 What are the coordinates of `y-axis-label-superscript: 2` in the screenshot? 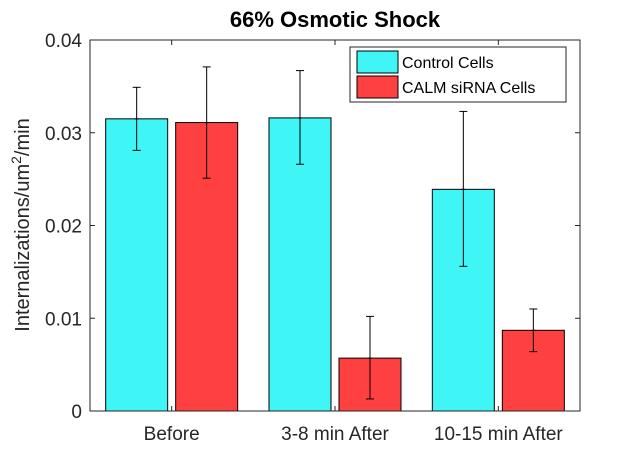 It's located at (16, 160).